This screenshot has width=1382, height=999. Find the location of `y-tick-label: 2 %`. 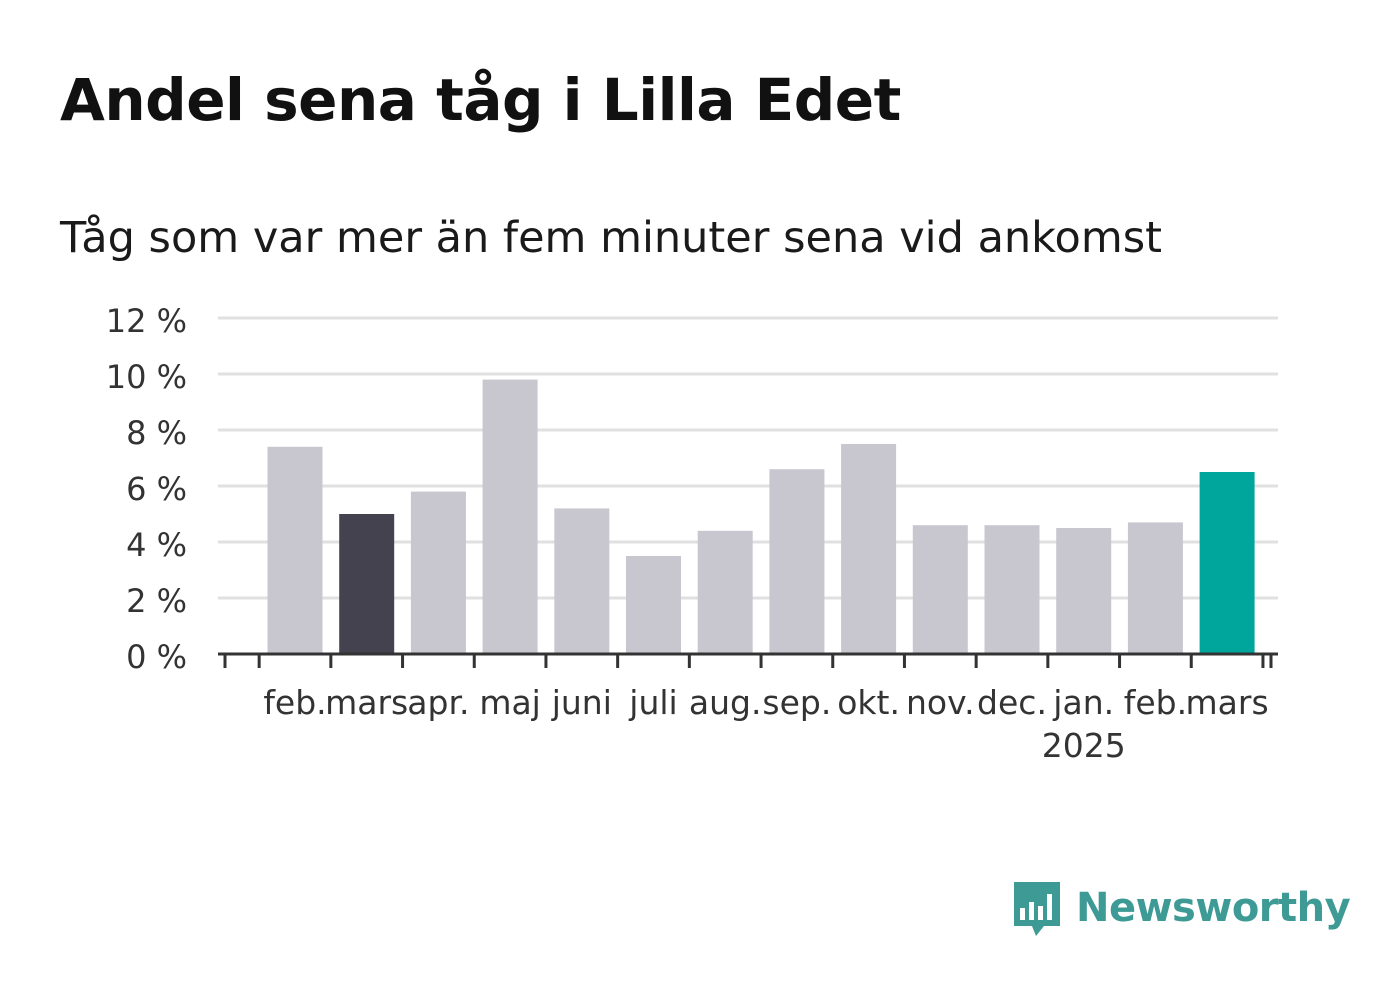

y-tick-label: 2 % is located at coordinates (156, 601).